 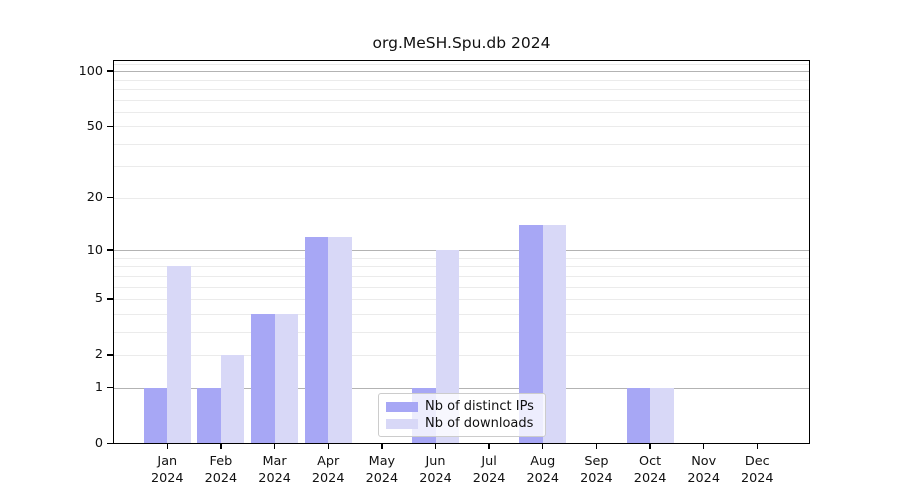 I want to click on legend: Nb of distinct IPs Nb of downloads, so click(x=462, y=415).